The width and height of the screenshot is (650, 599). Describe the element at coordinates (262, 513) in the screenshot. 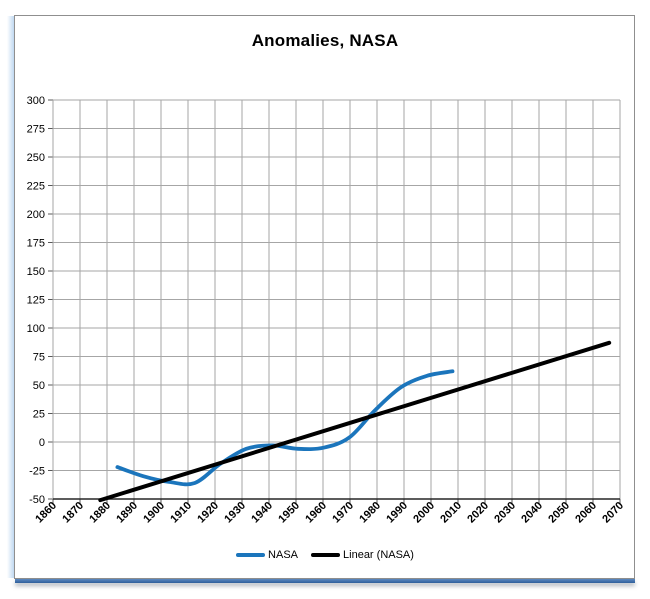

I see `x-tick-label: 1940` at that location.